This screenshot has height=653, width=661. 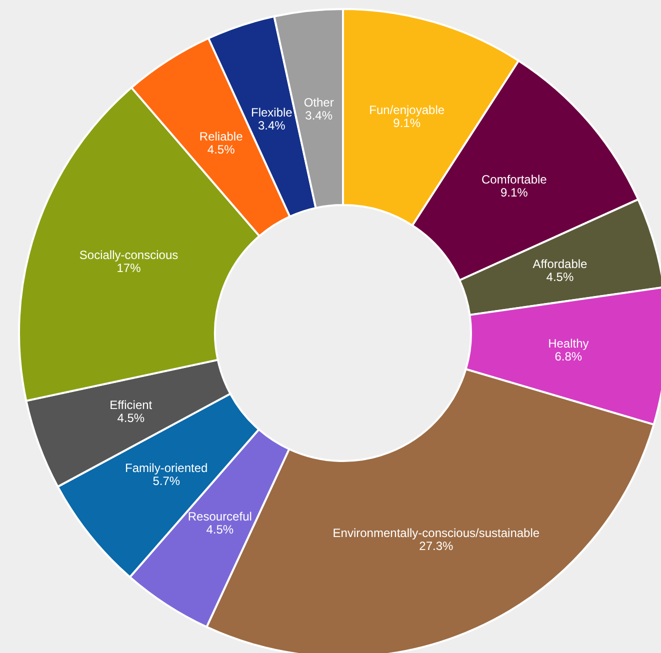 What do you see at coordinates (271, 113) in the screenshot?
I see `slice-label: Flexible` at bounding box center [271, 113].